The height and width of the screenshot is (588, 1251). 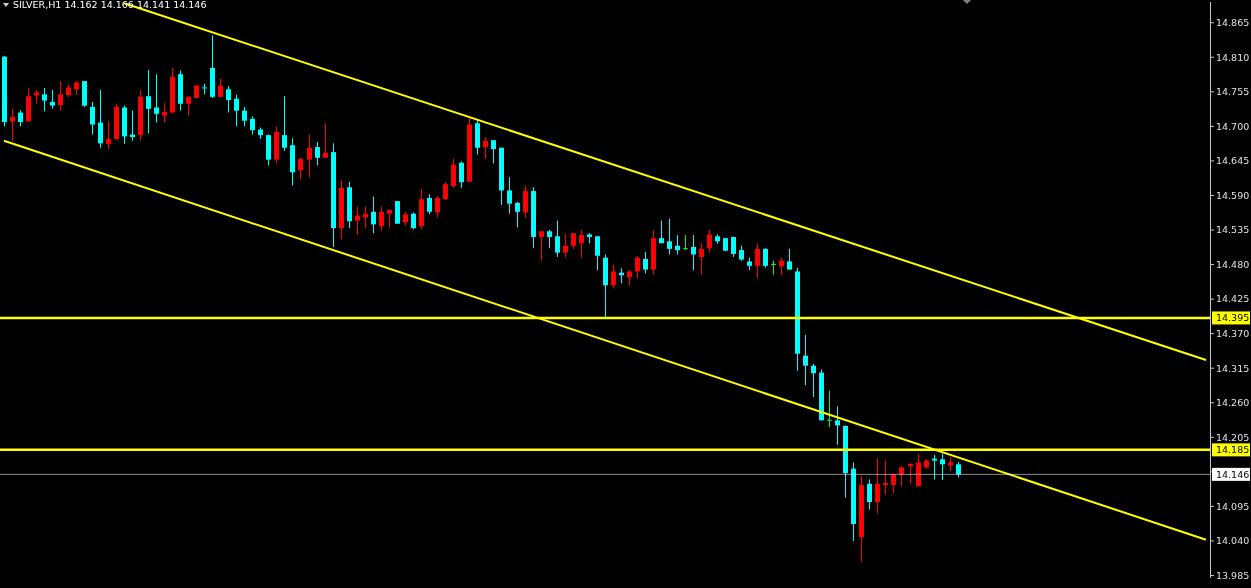 I want to click on y-tick-label: 14.260, so click(x=1233, y=403).